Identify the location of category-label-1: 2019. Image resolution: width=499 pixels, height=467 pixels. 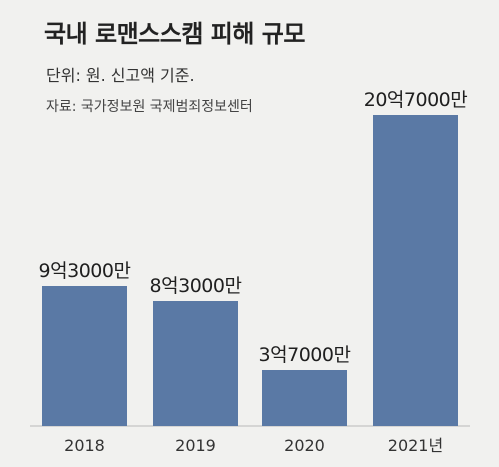
(195, 445).